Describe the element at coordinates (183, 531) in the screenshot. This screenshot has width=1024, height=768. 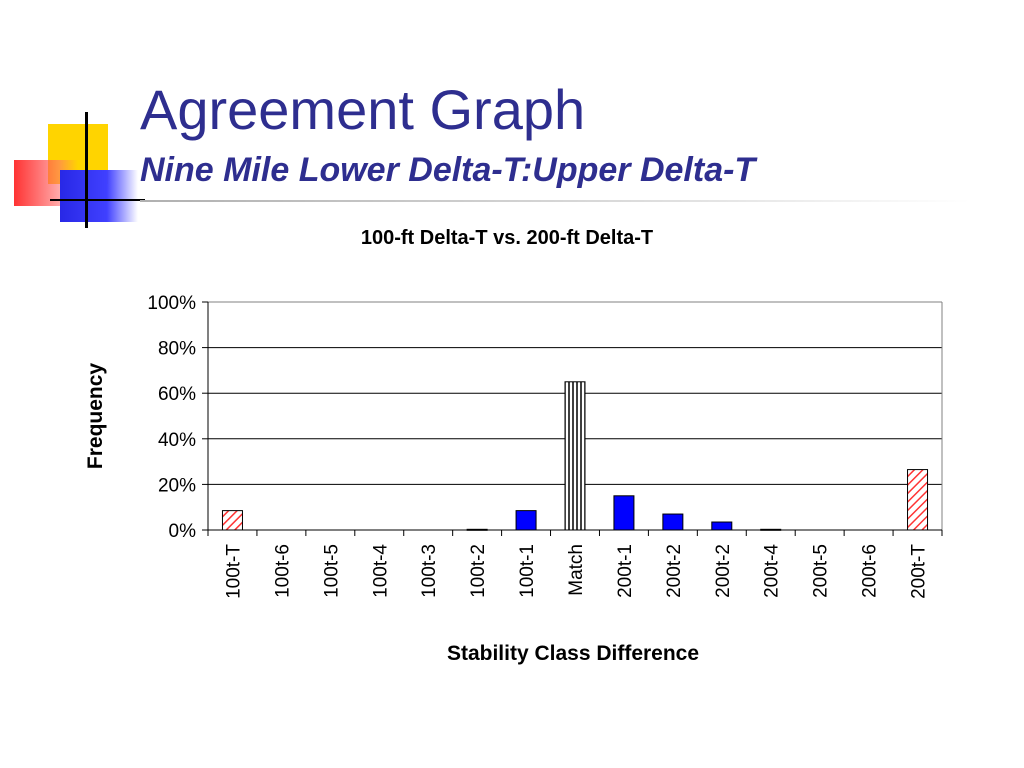
I see `y-tick-label: 0%` at that location.